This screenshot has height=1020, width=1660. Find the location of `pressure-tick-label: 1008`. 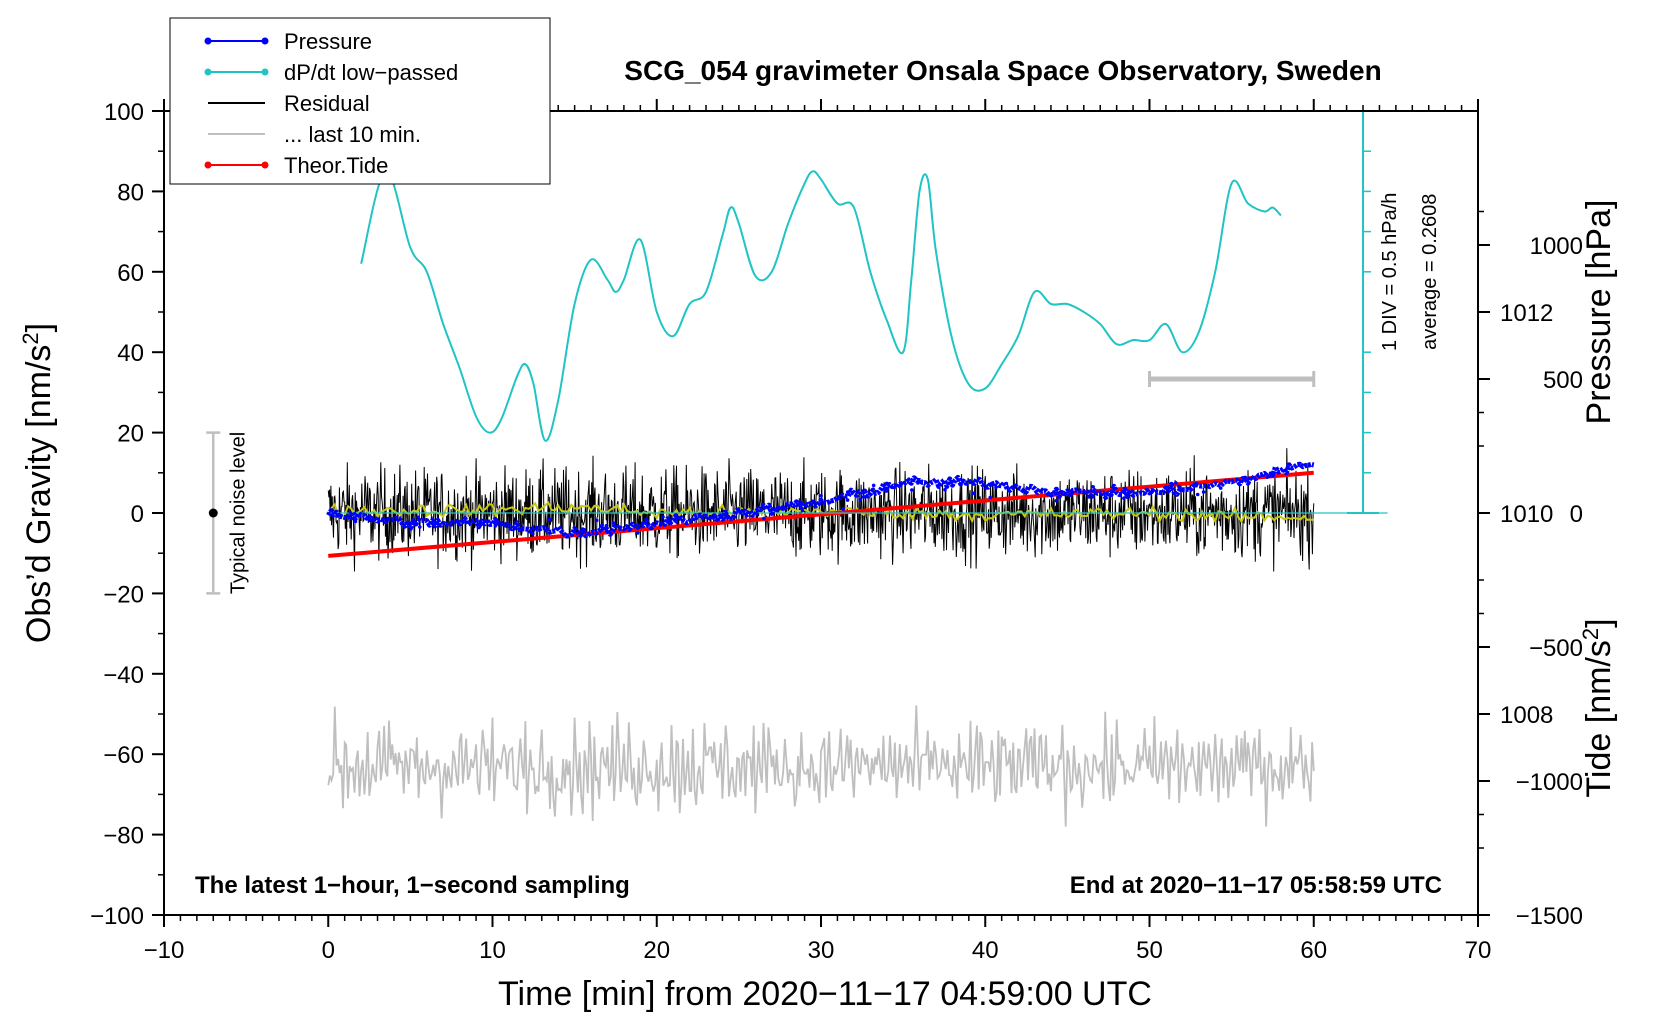

pressure-tick-label: 1008 is located at coordinates (1526, 715).